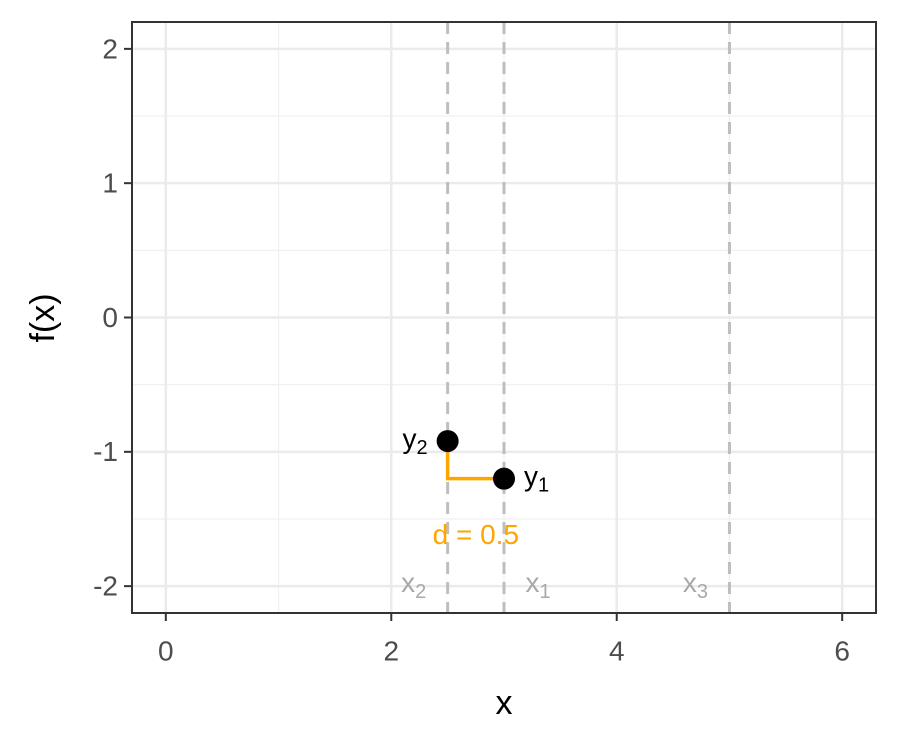  What do you see at coordinates (617, 650) in the screenshot?
I see `x-tick-label: 4` at bounding box center [617, 650].